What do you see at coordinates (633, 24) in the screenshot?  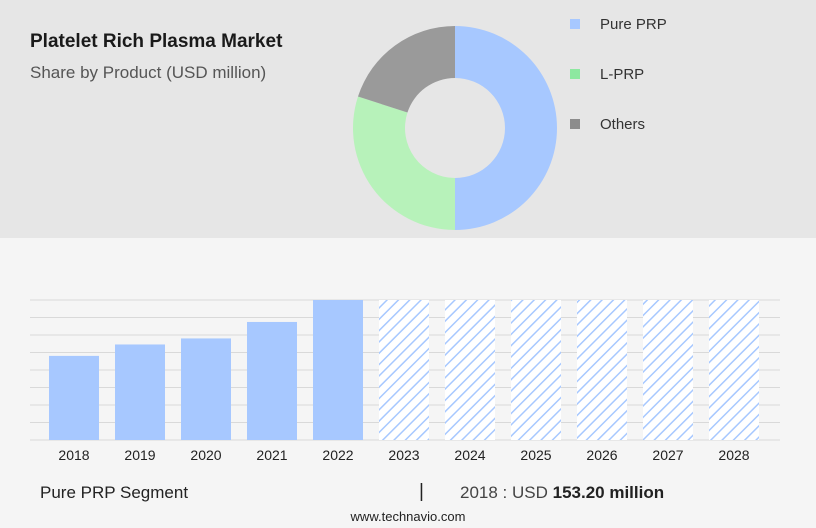 I see `legend-label-pure-prp: Pure PRP` at bounding box center [633, 24].